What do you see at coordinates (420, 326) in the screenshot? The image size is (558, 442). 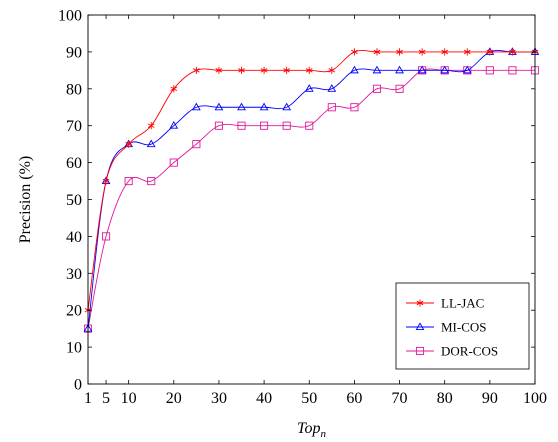 I see `legend-marker-mi-cos` at bounding box center [420, 326].